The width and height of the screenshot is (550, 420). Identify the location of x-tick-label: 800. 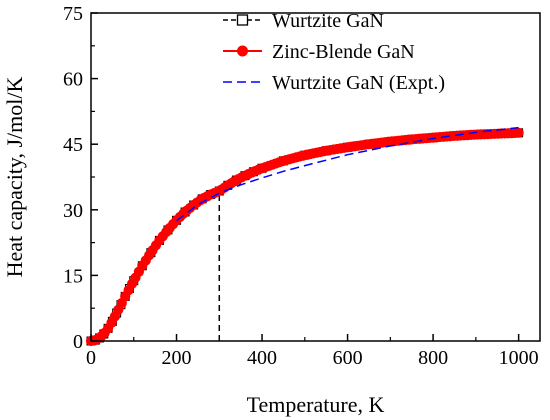
(433, 358).